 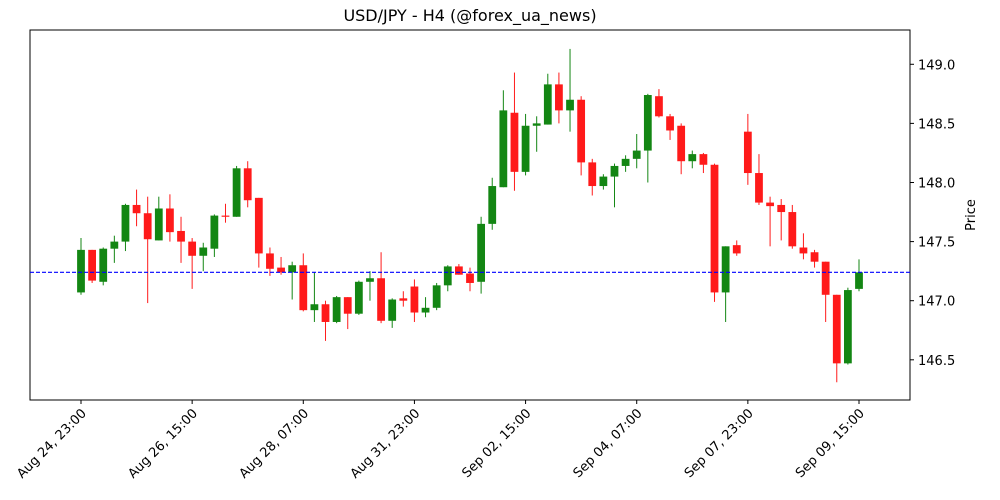 What do you see at coordinates (719, 443) in the screenshot?
I see `x-tick-label: Sep 07, 23:00` at bounding box center [719, 443].